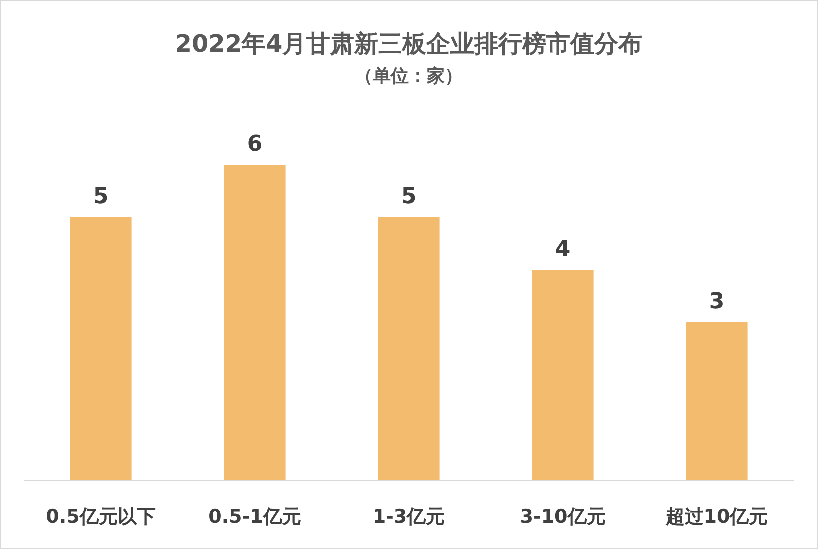  I want to click on x-tick-label: 1-3亿元, so click(409, 517).